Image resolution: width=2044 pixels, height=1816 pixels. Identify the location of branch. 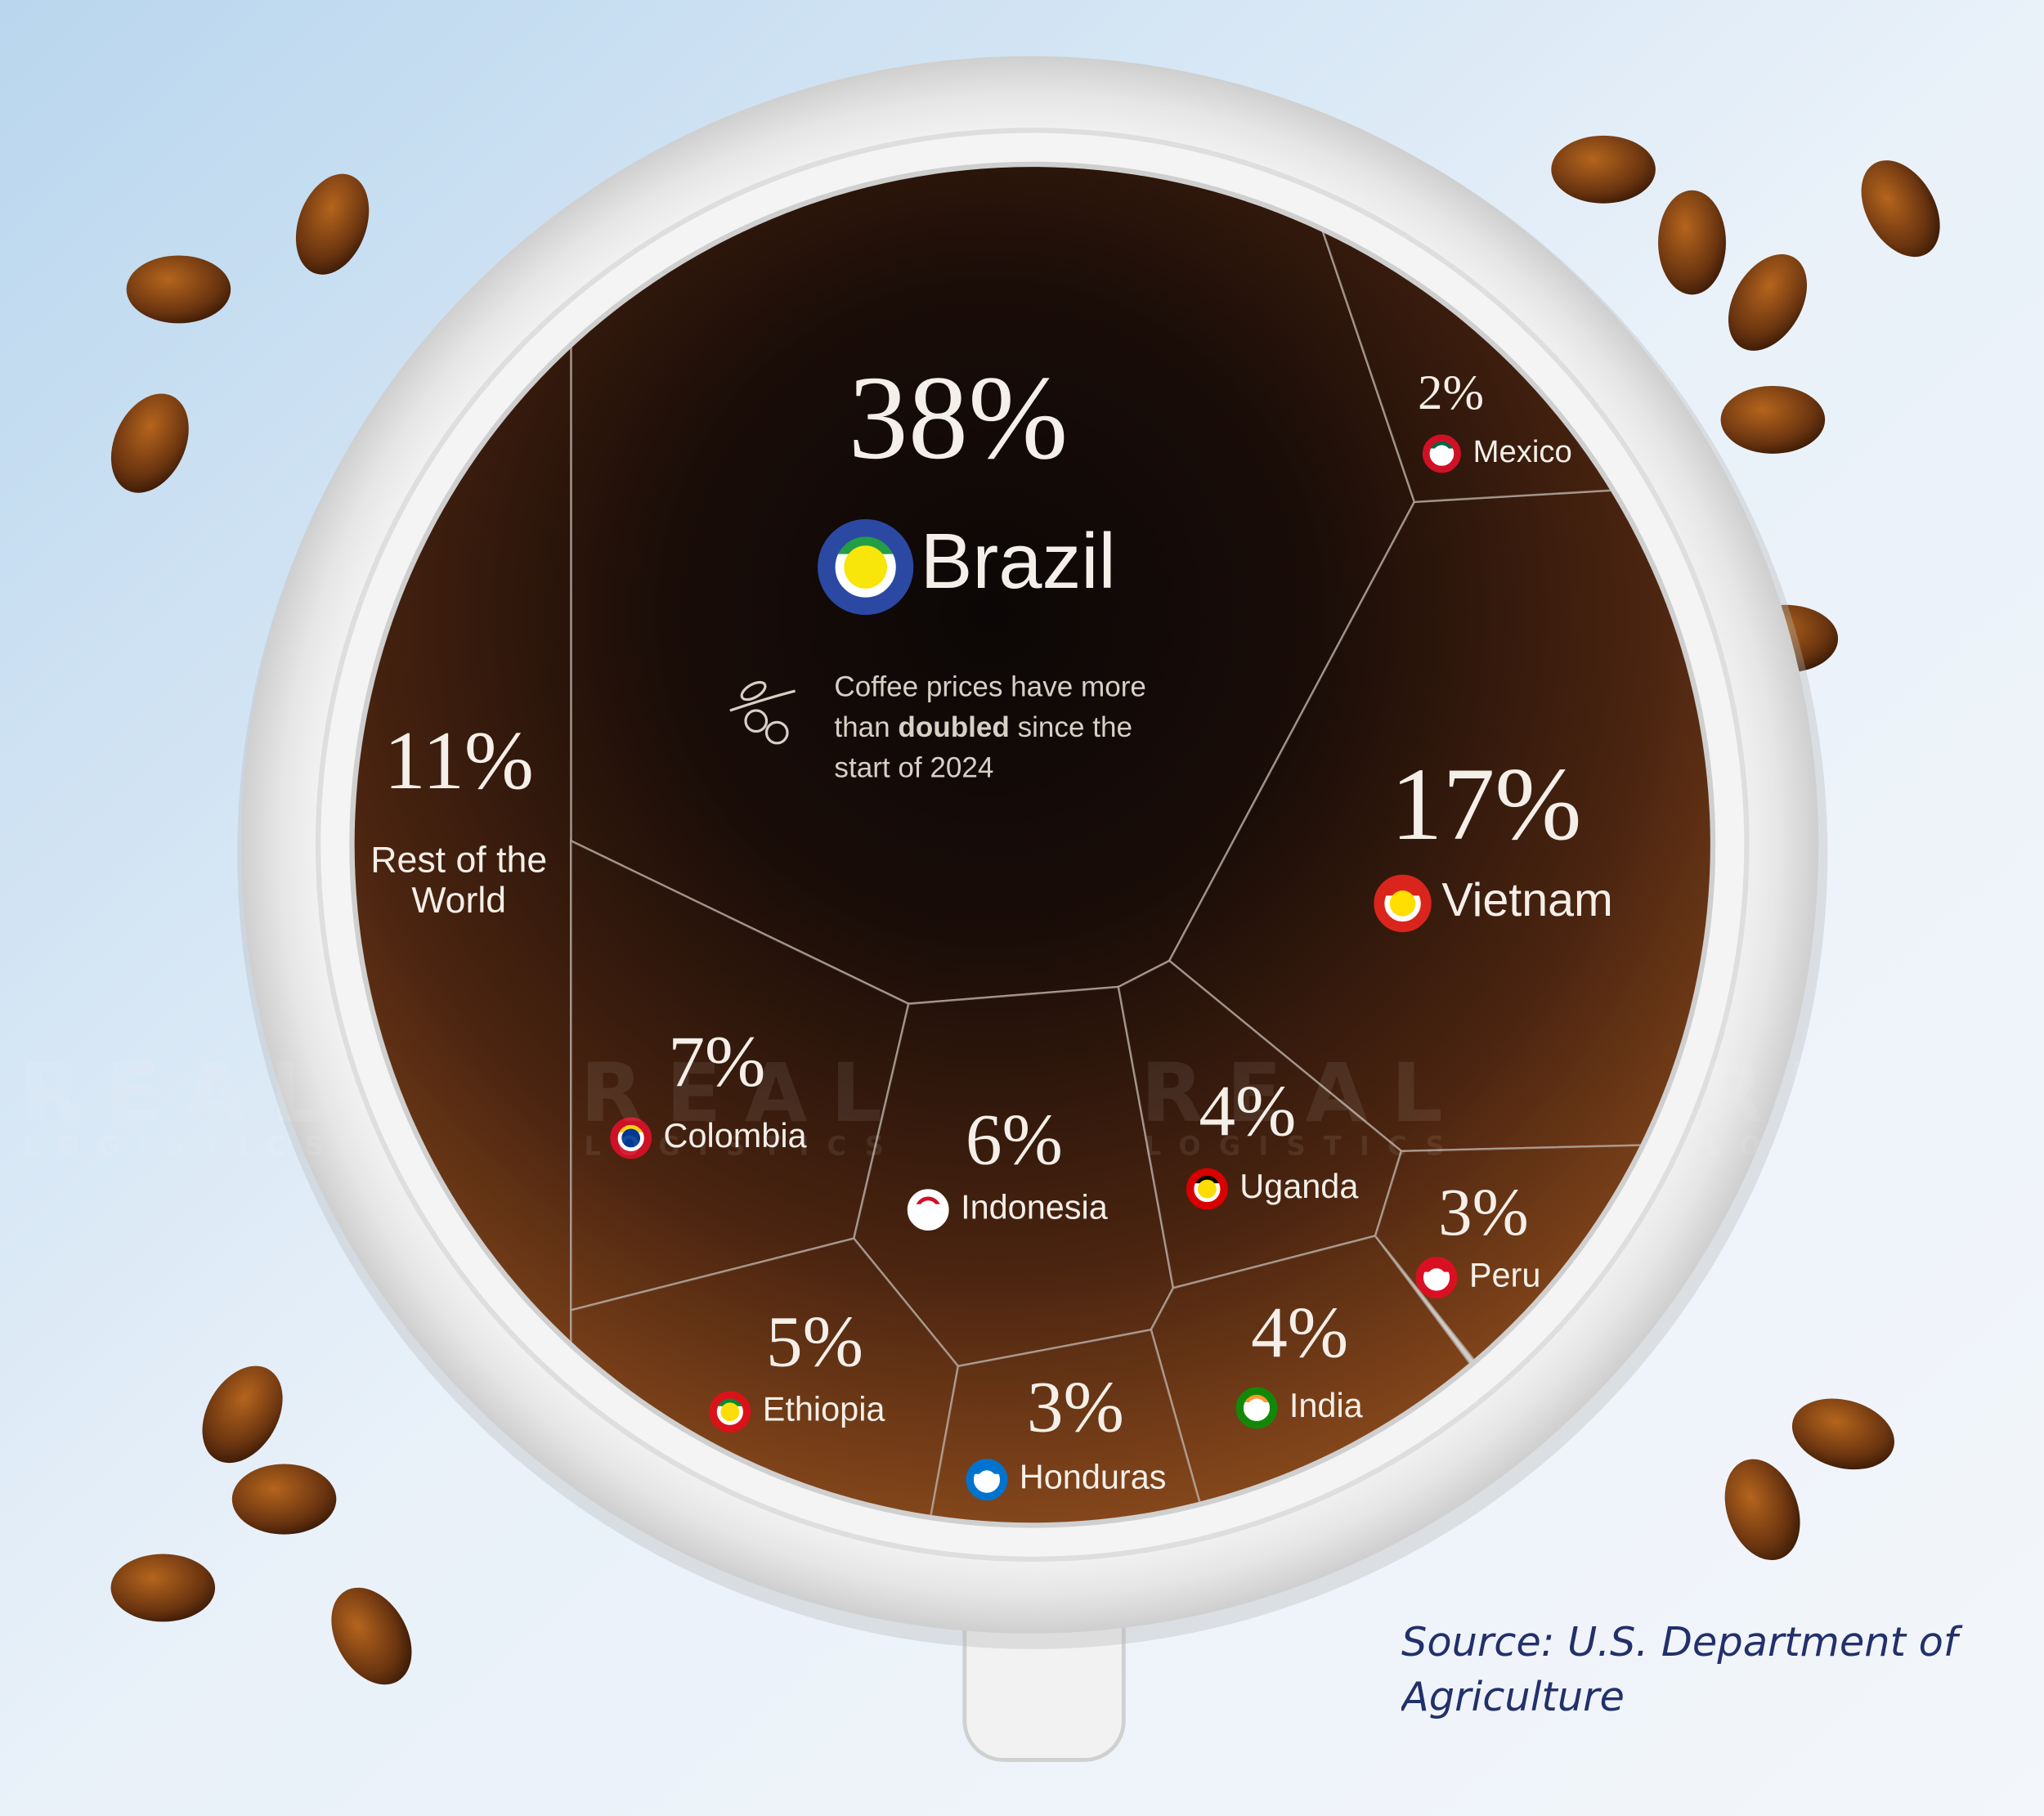
(762, 700).